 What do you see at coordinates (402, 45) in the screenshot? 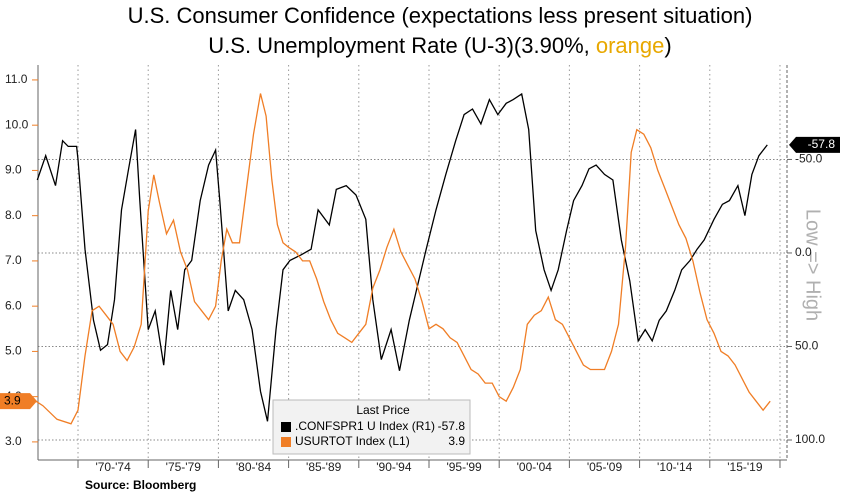
I see `subtitle-part: U.S. Unemployment Rate (U-3)(3.90%,` at bounding box center [402, 45].